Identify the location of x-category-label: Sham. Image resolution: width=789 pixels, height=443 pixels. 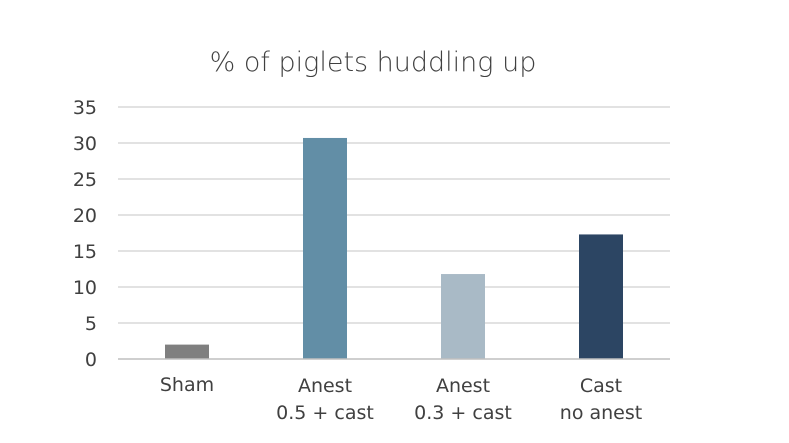
(187, 385).